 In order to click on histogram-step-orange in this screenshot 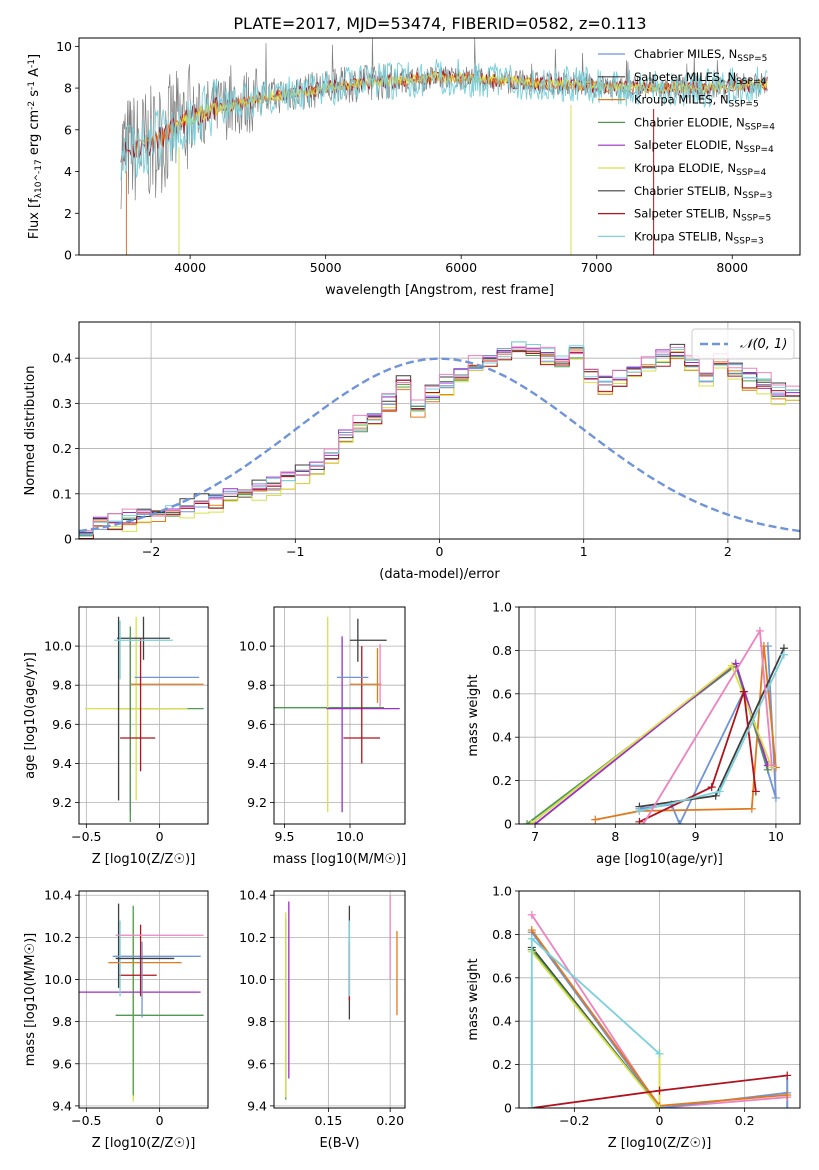, I will do `click(439, 444)`.